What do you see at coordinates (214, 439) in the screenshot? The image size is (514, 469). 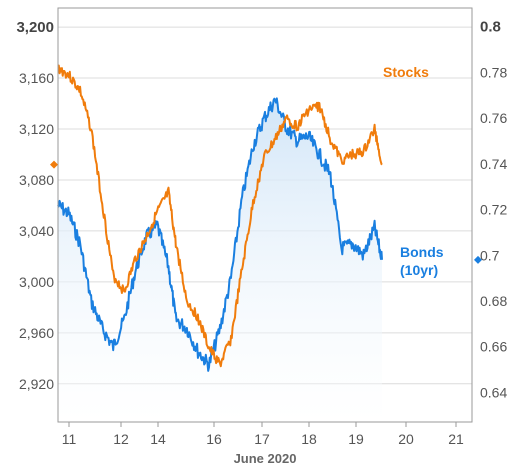 I see `x-tick-label: 16` at bounding box center [214, 439].